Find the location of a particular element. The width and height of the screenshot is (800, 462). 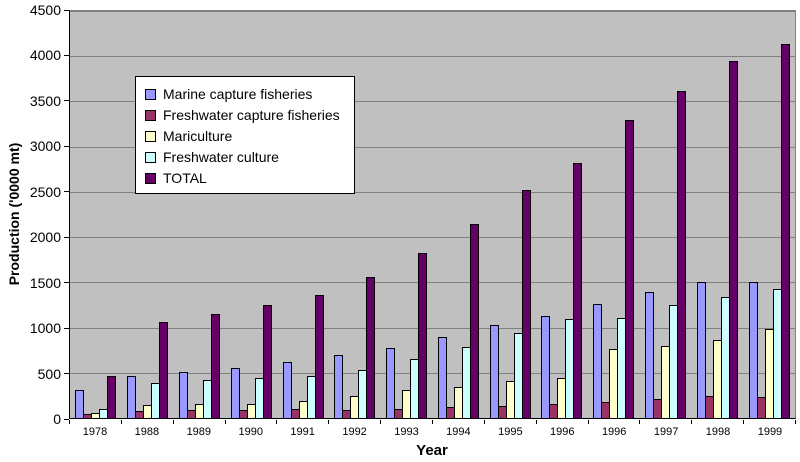

bar-group-1991 is located at coordinates (303, 214).